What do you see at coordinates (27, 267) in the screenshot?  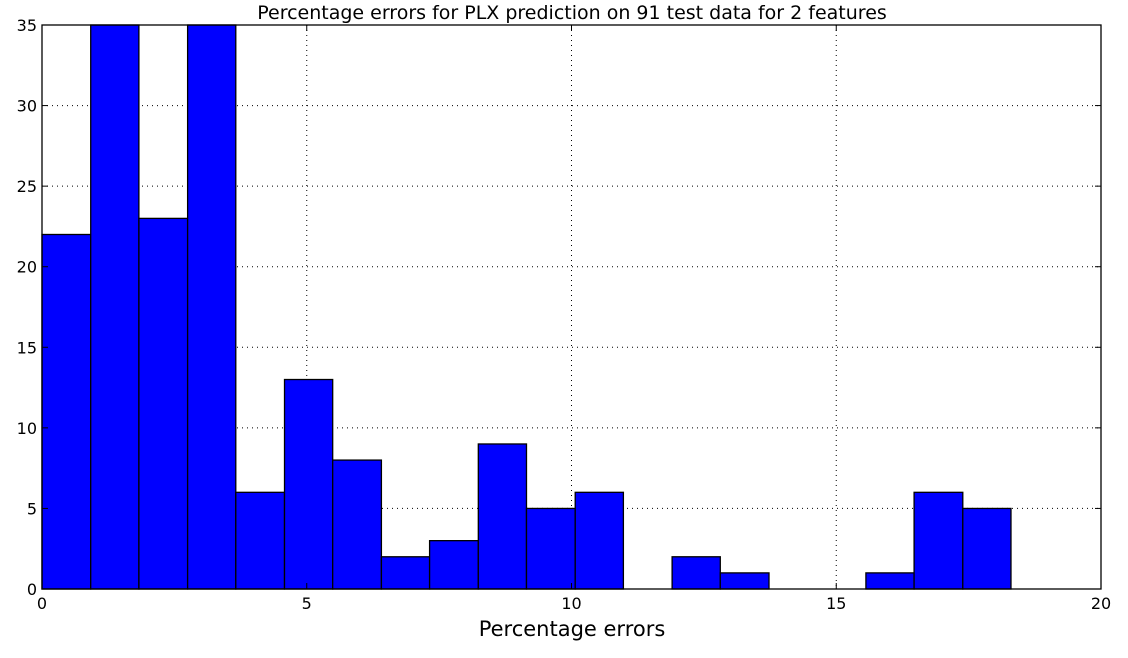 I see `y-tick-label-4: 20` at bounding box center [27, 267].